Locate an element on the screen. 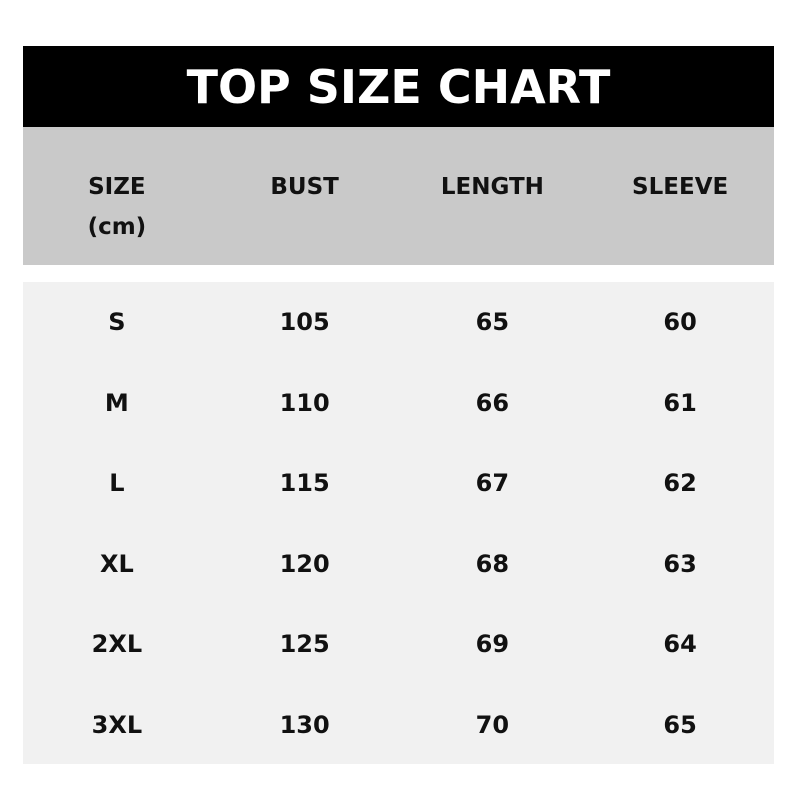  cell-sleeve: 60 is located at coordinates (680, 322).